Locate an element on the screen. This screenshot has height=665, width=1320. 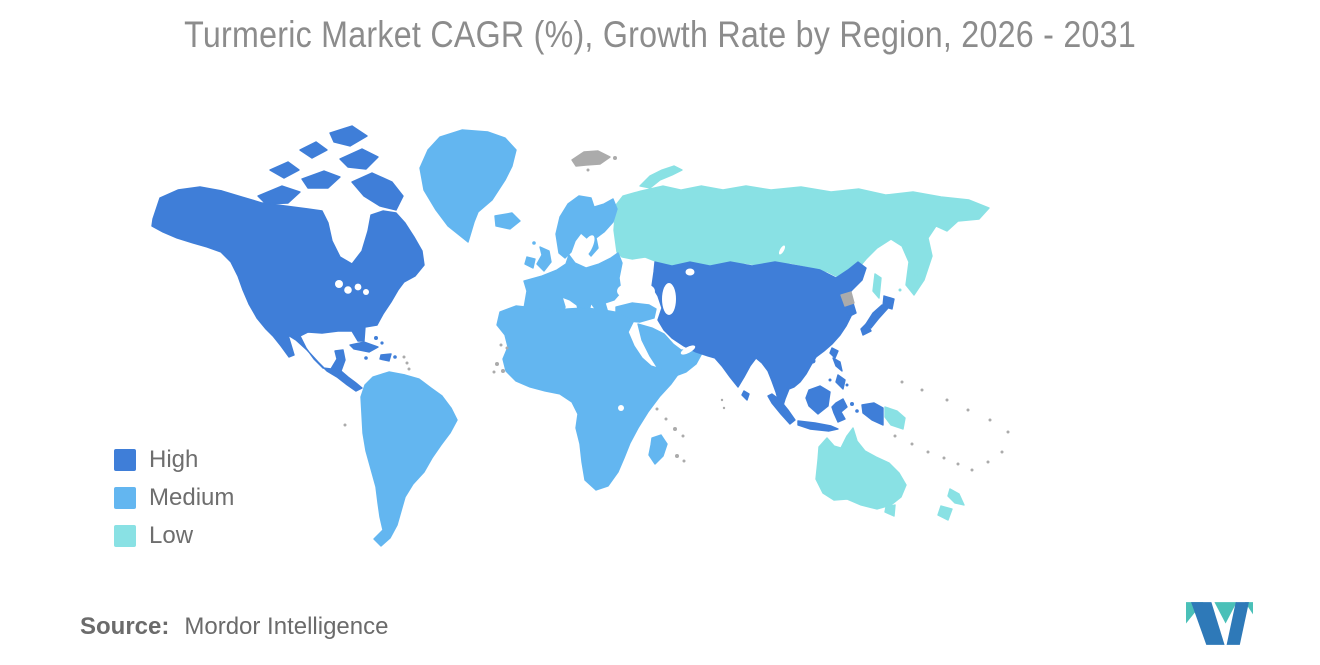
region-new-zealand-north is located at coordinates (956, 497).